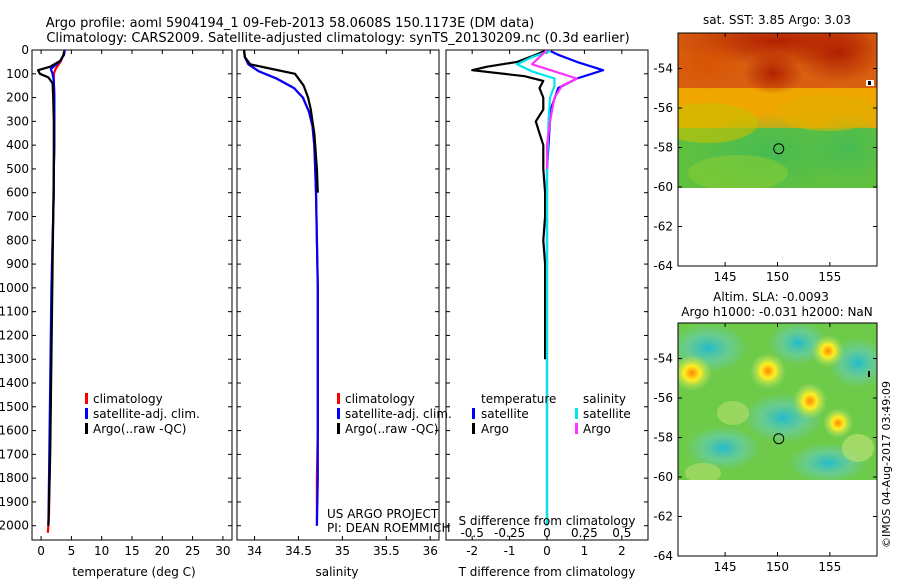 This screenshot has width=900, height=580. Describe the element at coordinates (14, 407) in the screenshot. I see `depth-tick-label: 1500` at that location.